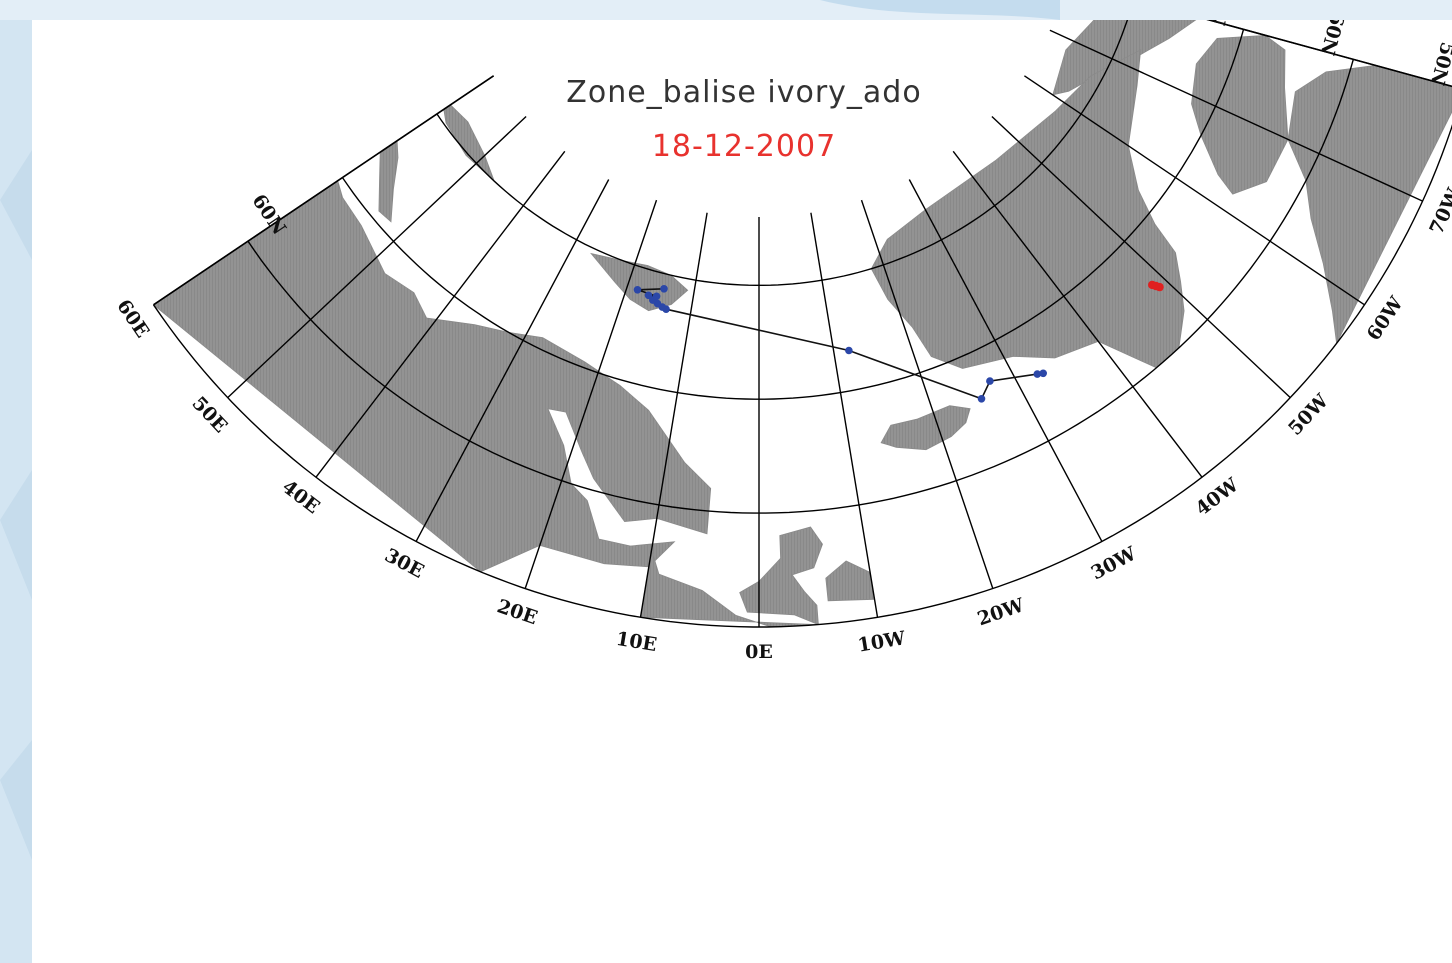 Image resolution: width=1452 pixels, height=963 pixels. Describe the element at coordinates (385, 153) in the screenshot. I see `land-novaya-zemlya` at that location.